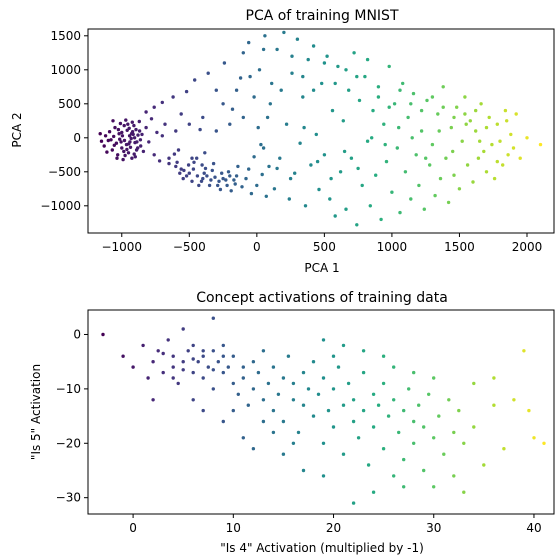 This screenshot has height=559, width=559. Describe the element at coordinates (322, 548) in the screenshot. I see `concept-x-axis-label: "Is 4" Activation (multiplied by -1)` at that location.